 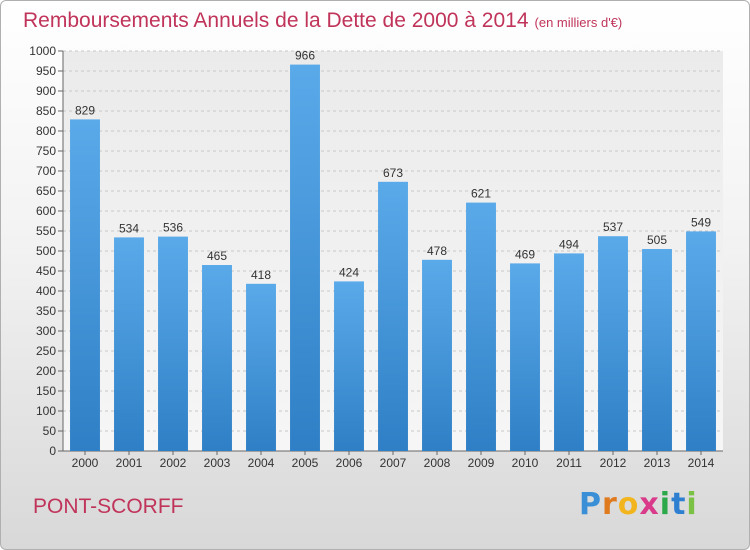 I want to click on bar-2010, so click(x=525, y=357).